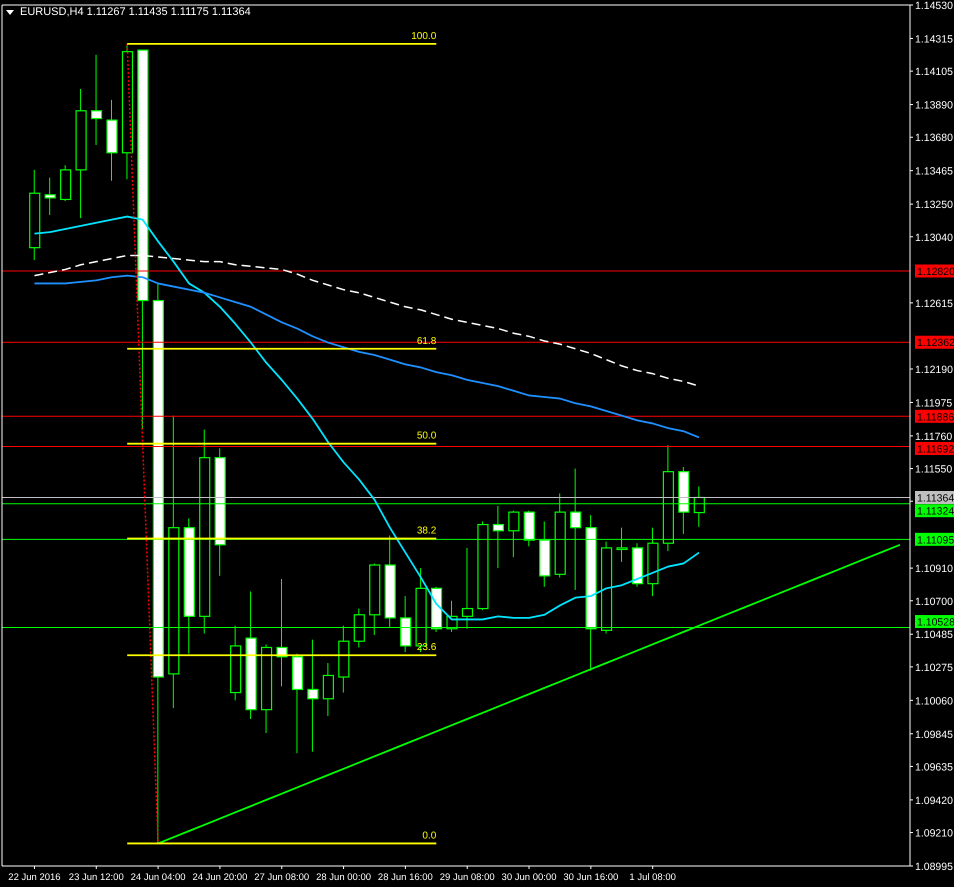 This screenshot has height=887, width=954. What do you see at coordinates (934, 138) in the screenshot?
I see `y-tick-label: 1.13680` at bounding box center [934, 138].